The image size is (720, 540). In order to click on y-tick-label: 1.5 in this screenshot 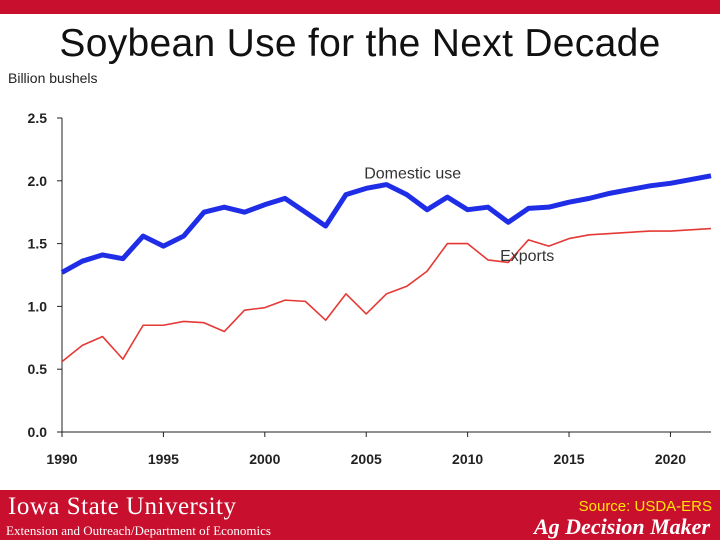, I will do `click(38, 244)`.